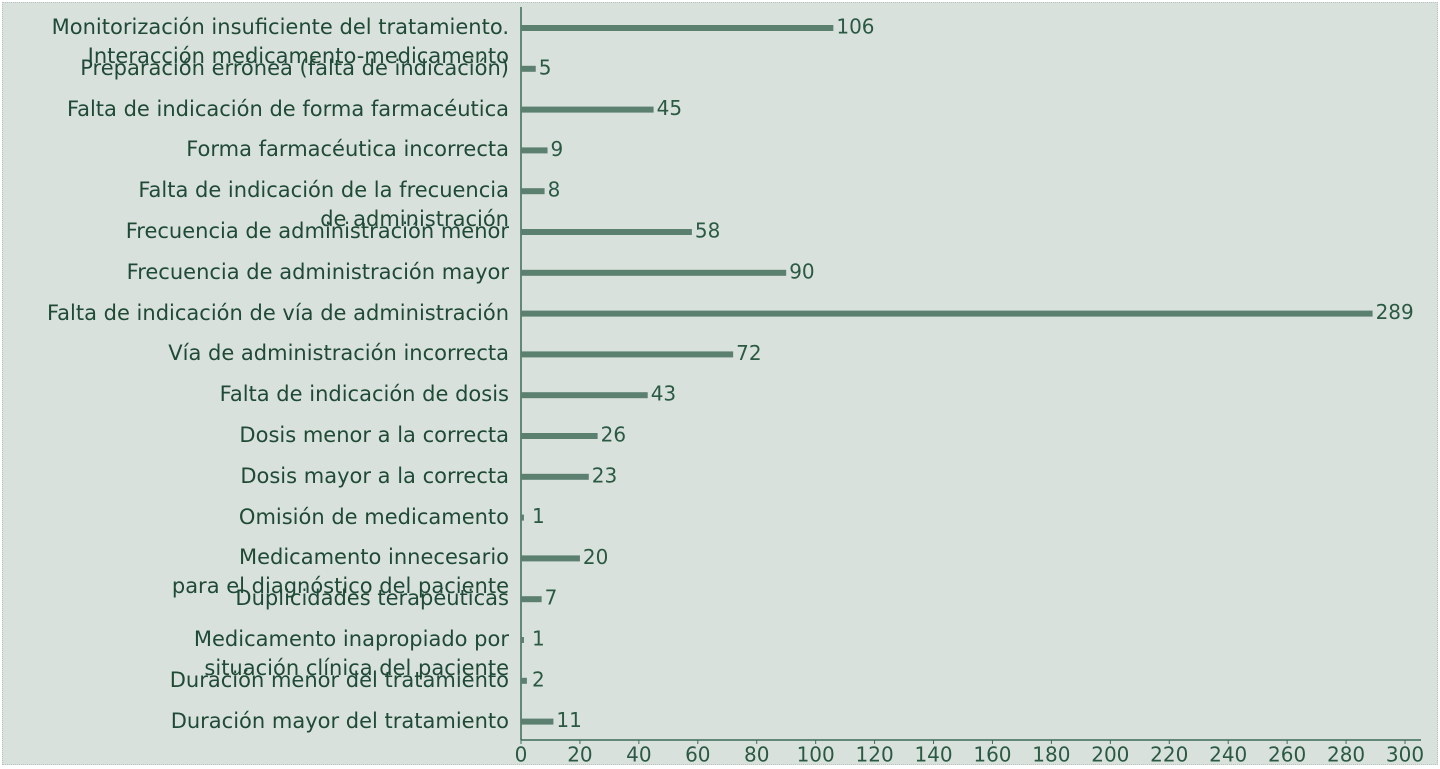 This screenshot has width=1440, height=769. I want to click on value-label: 5, so click(545, 67).